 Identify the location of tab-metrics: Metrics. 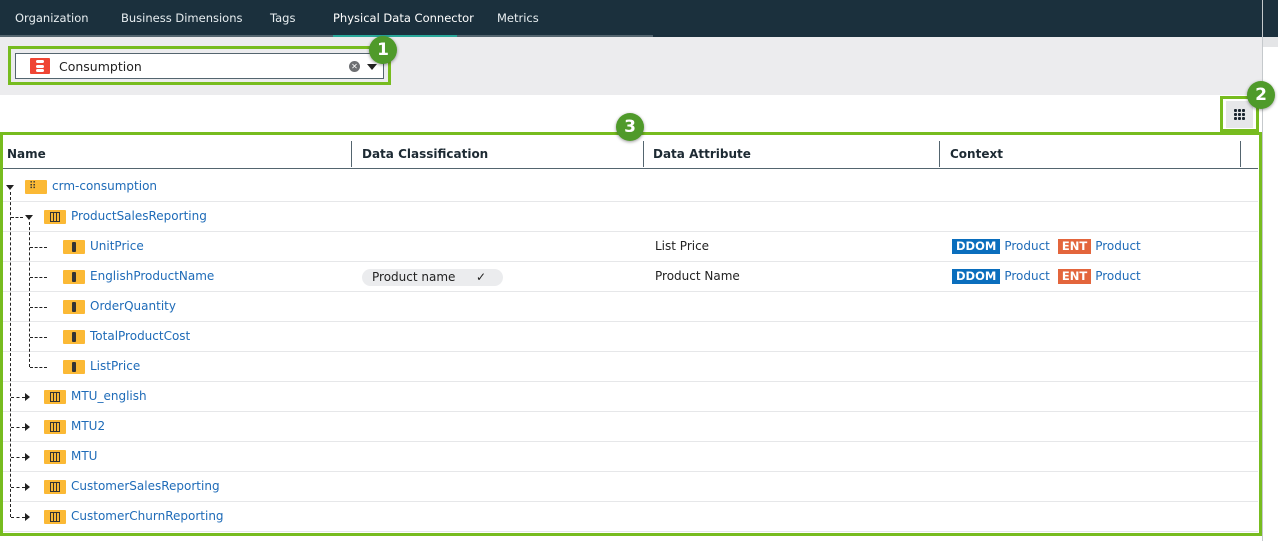
(518, 18).